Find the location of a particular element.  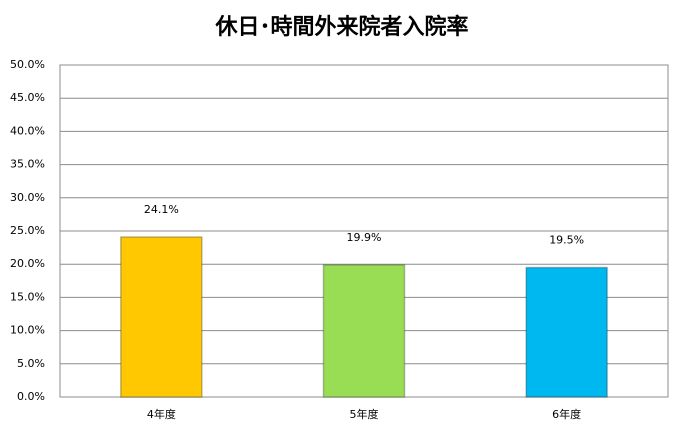

y-tick-label: 40.0% is located at coordinates (27, 130).